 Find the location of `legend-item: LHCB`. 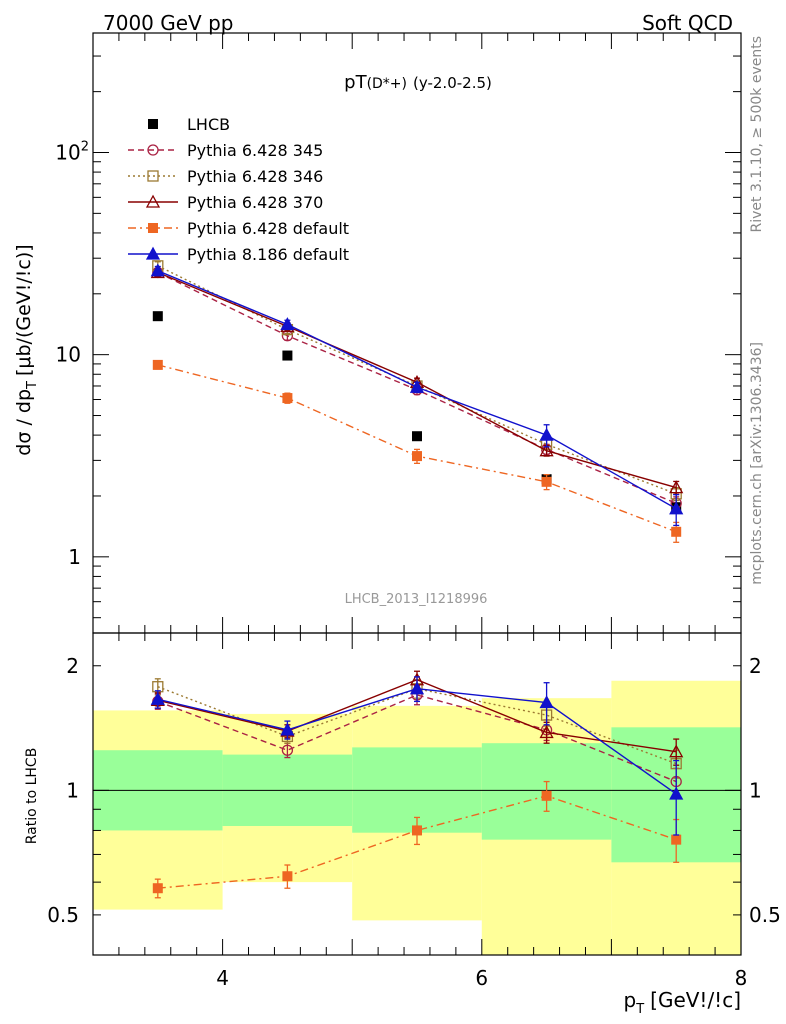

legend-item: LHCB is located at coordinates (189, 124).